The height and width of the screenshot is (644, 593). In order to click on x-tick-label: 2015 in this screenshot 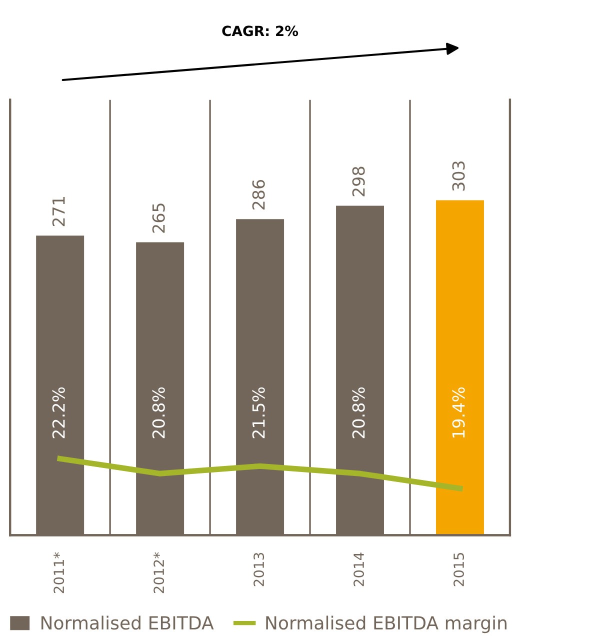, I will do `click(459, 569)`.